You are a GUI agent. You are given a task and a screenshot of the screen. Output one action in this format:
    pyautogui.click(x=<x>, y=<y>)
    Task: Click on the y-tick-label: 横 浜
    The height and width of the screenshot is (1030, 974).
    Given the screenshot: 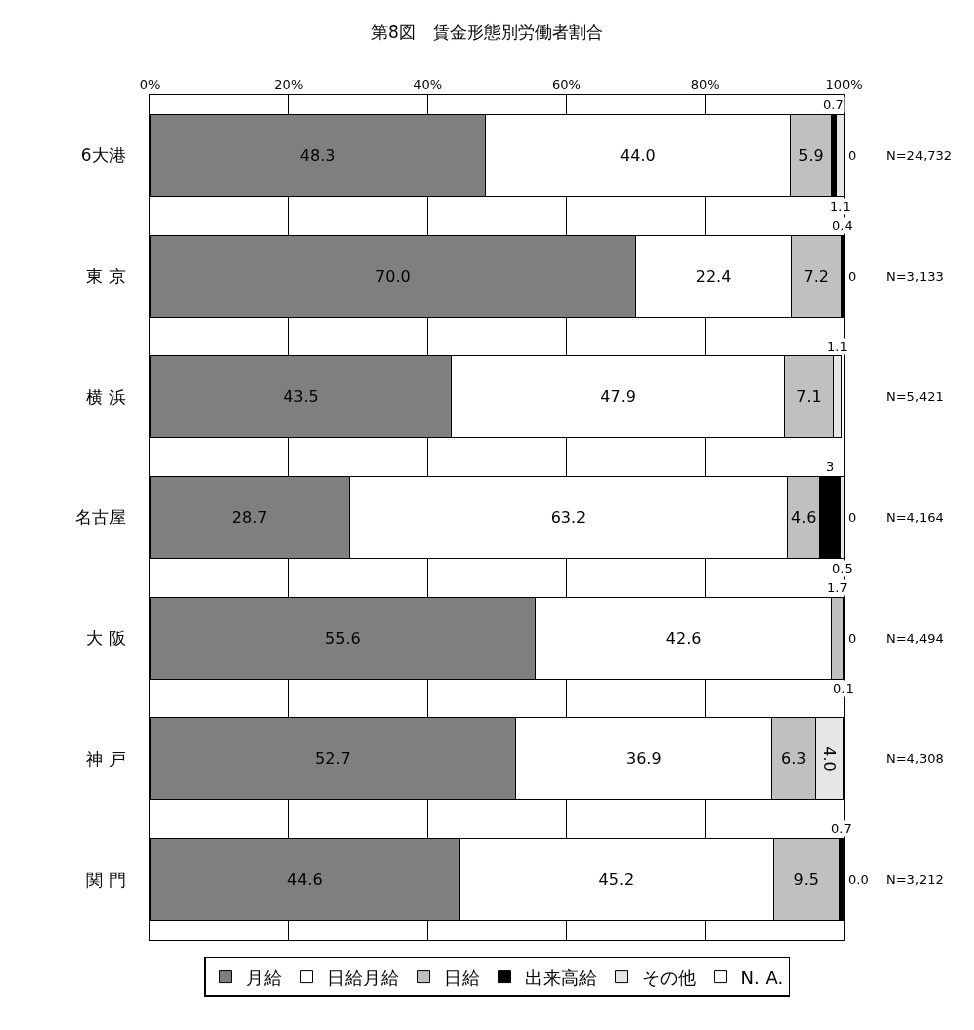 What is the action you would take?
    pyautogui.click(x=106, y=396)
    